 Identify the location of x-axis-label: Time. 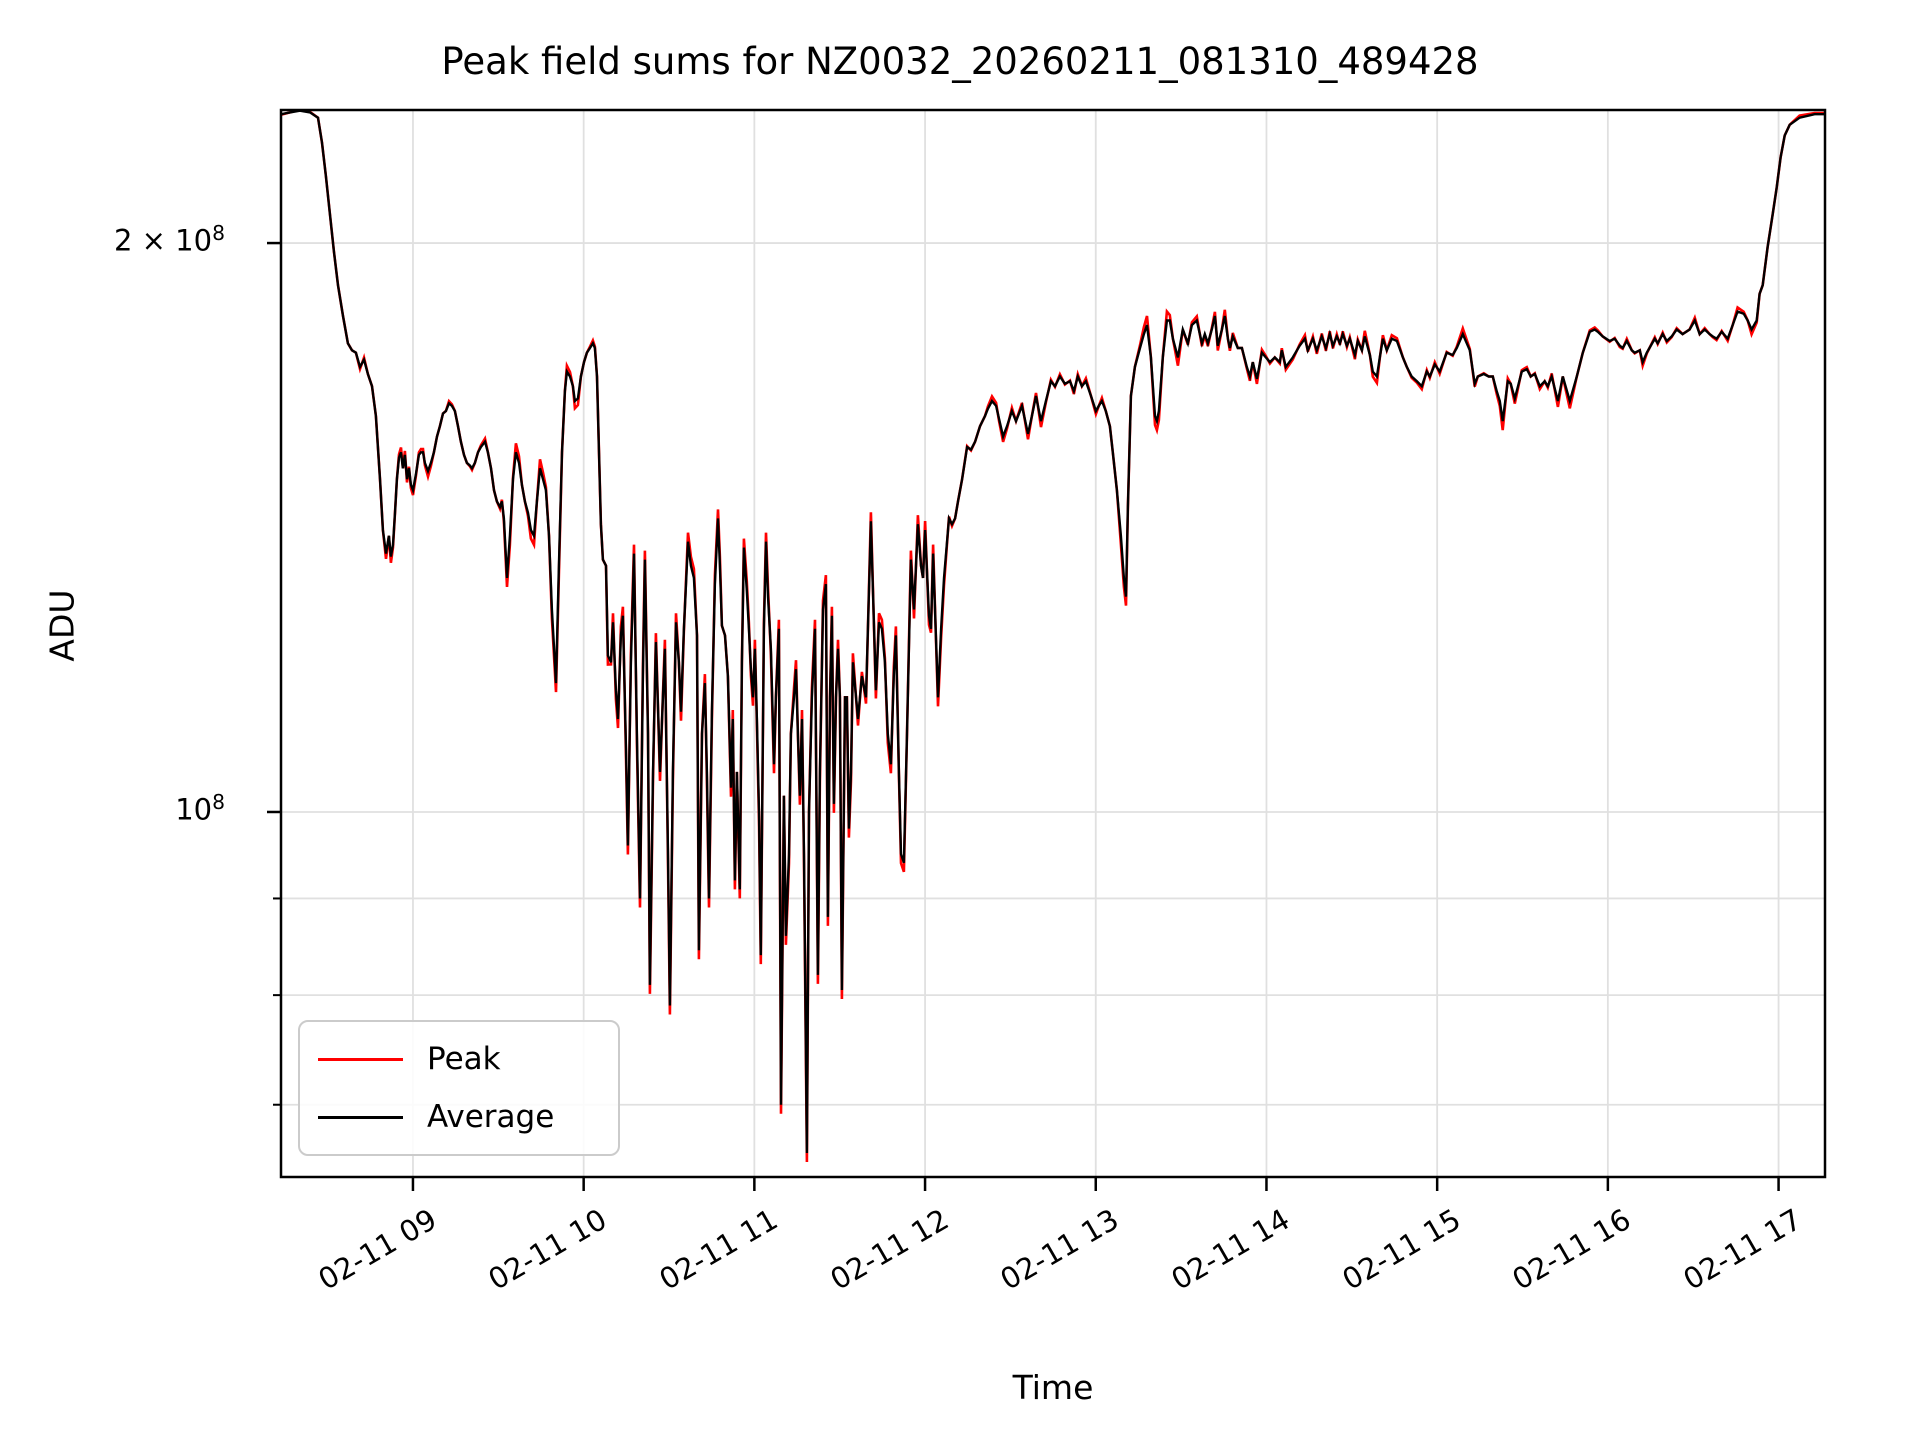
(1053, 1387).